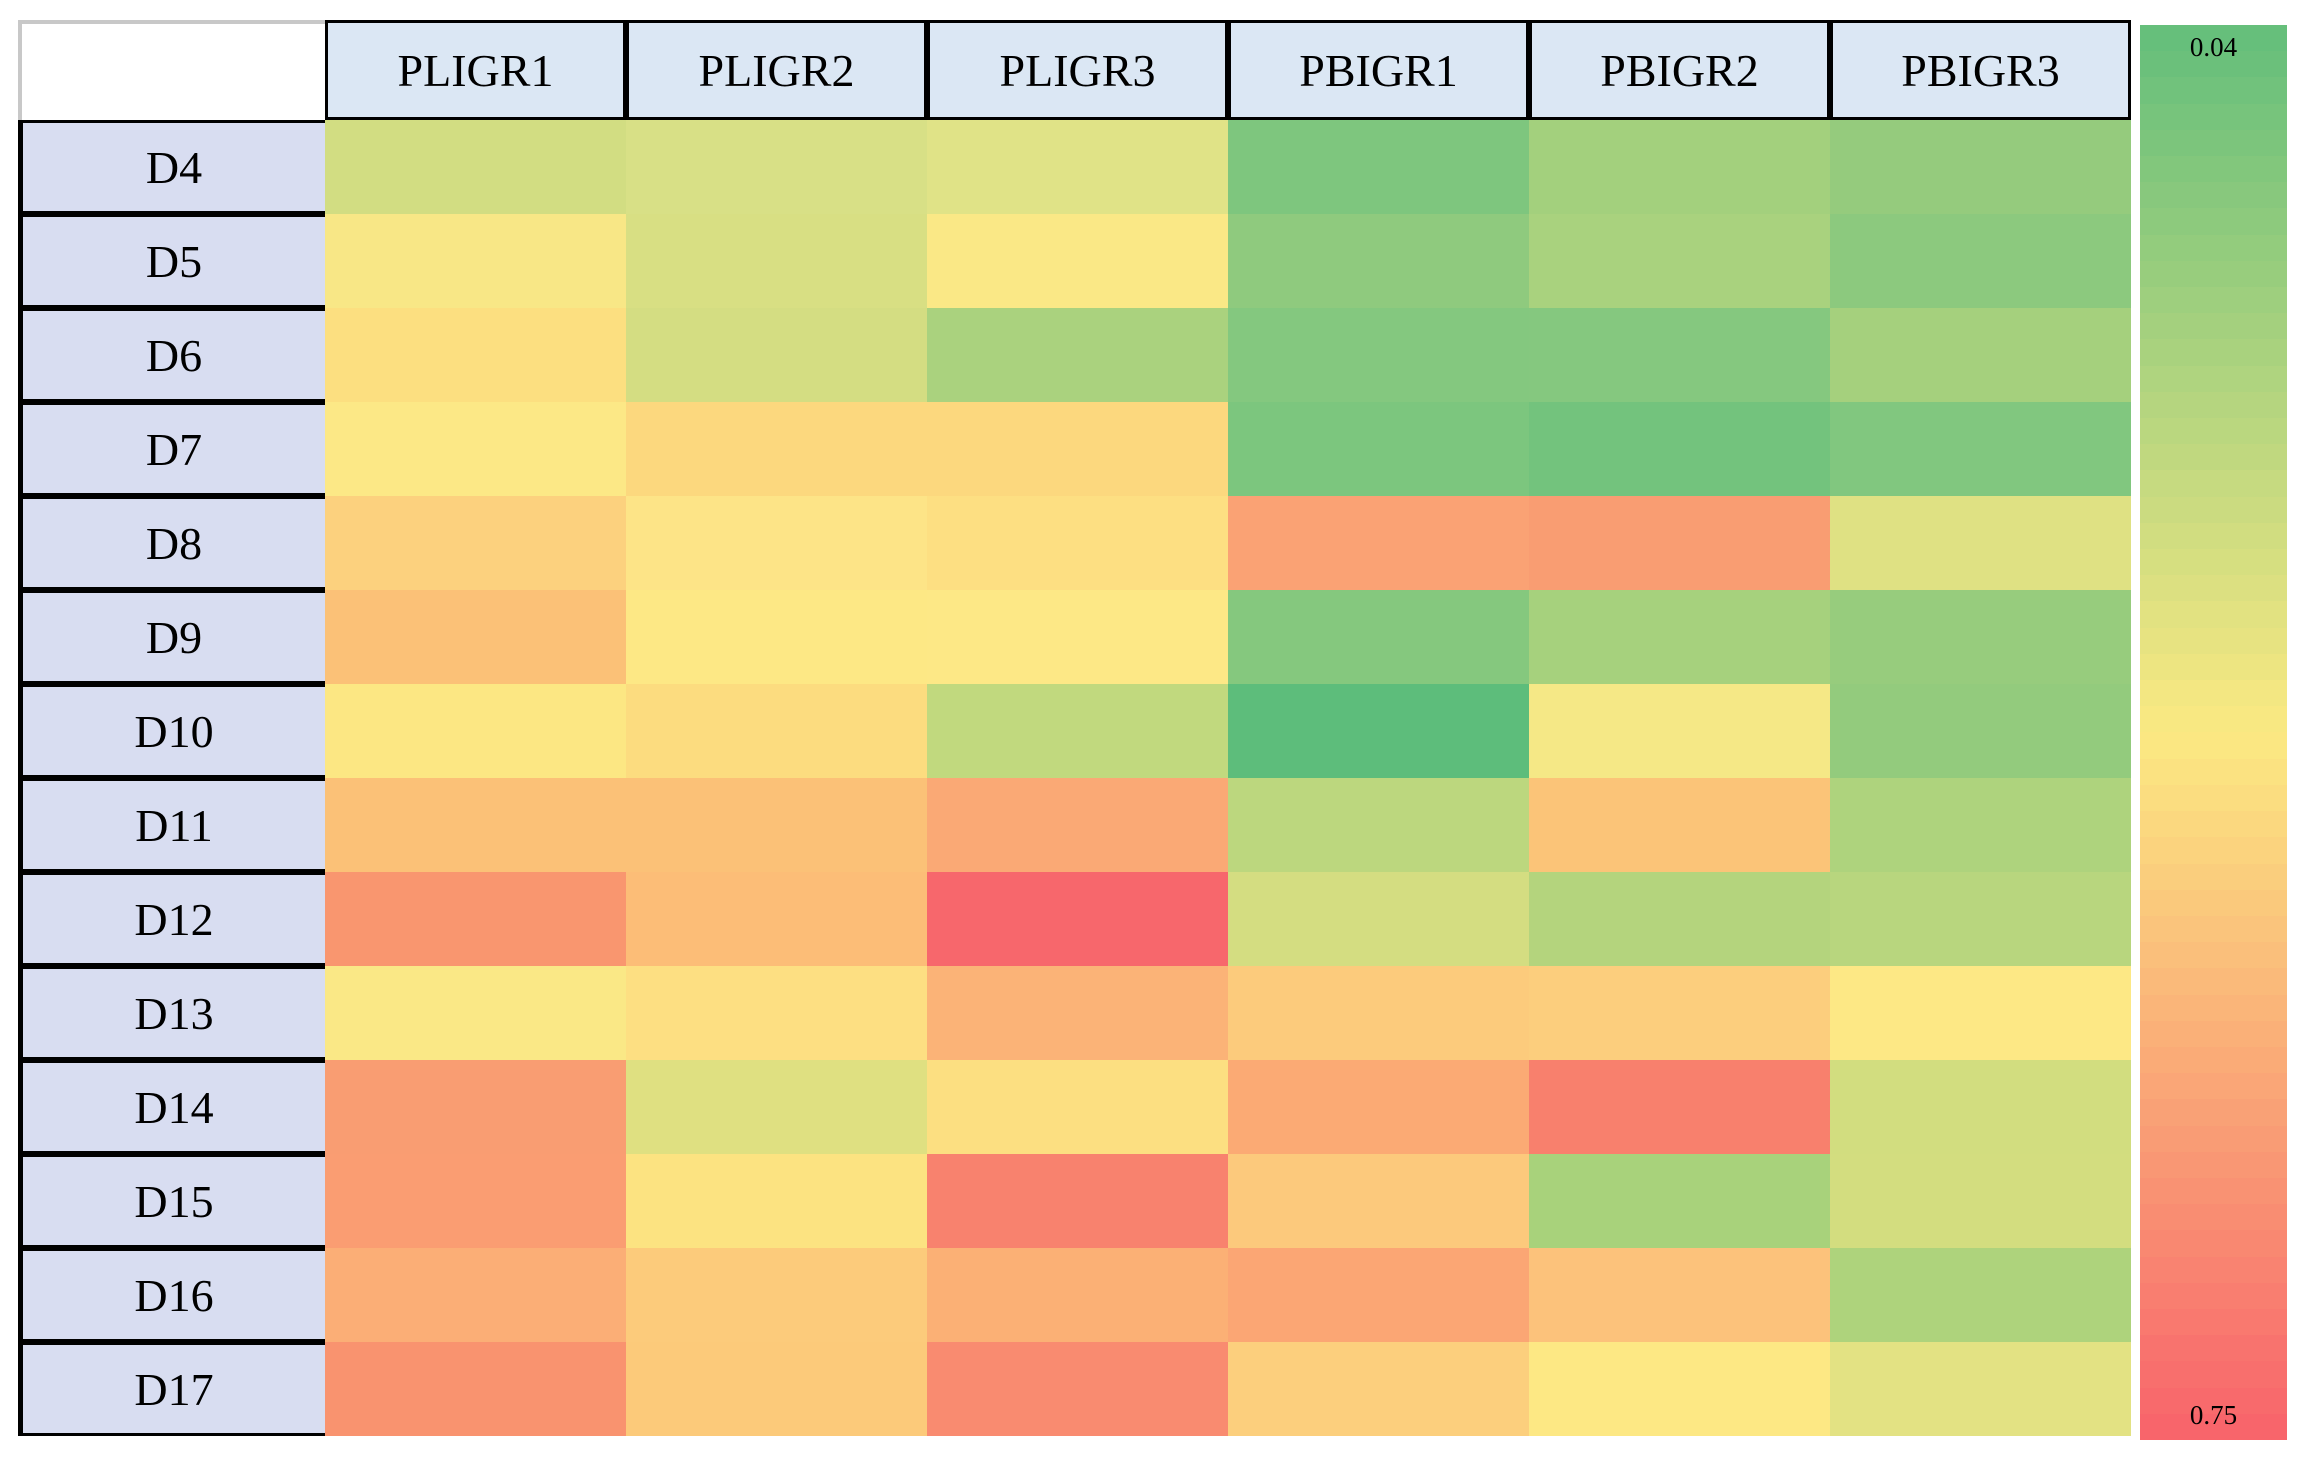  Describe the element at coordinates (475, 70) in the screenshot. I see `column-header: PLIGR1` at that location.